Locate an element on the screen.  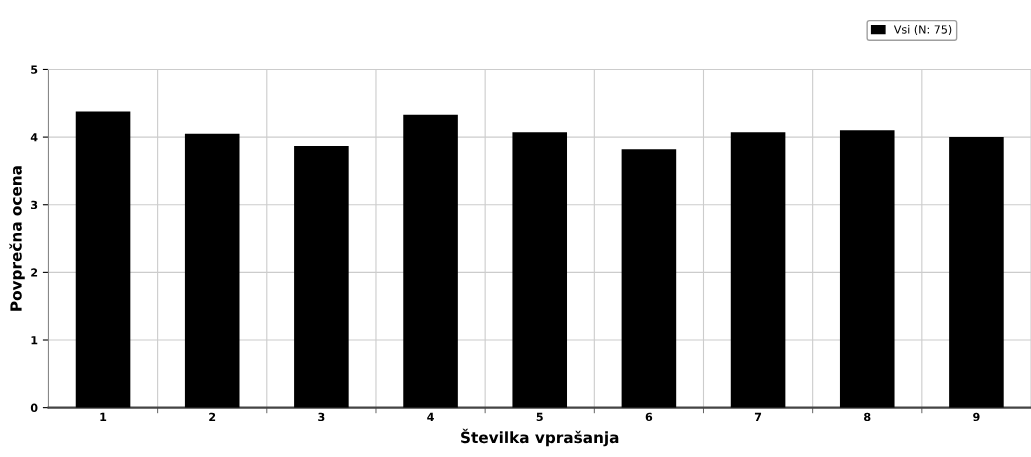
x-tick-label: 1 is located at coordinates (103, 416).